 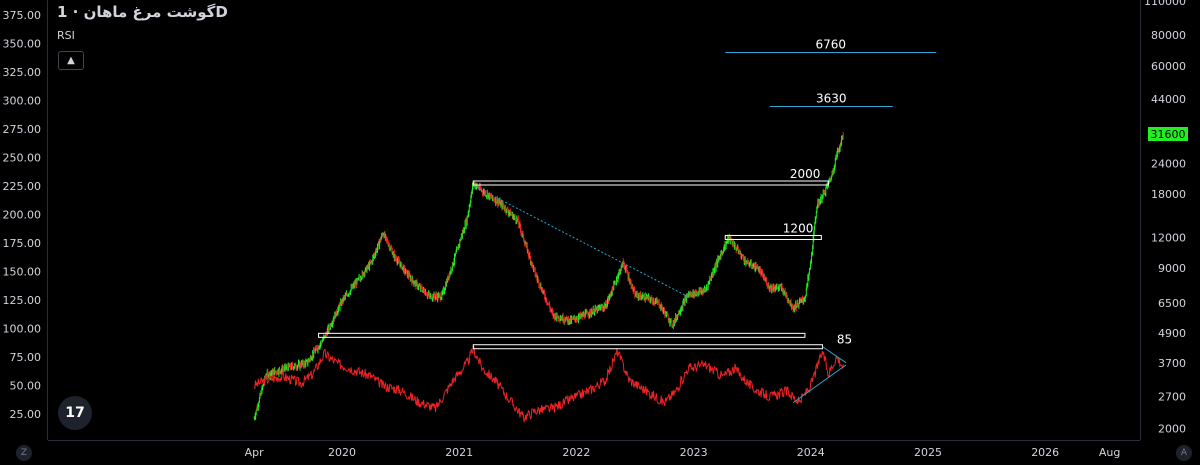 I want to click on x-axis-tick: 2020, so click(x=342, y=452).